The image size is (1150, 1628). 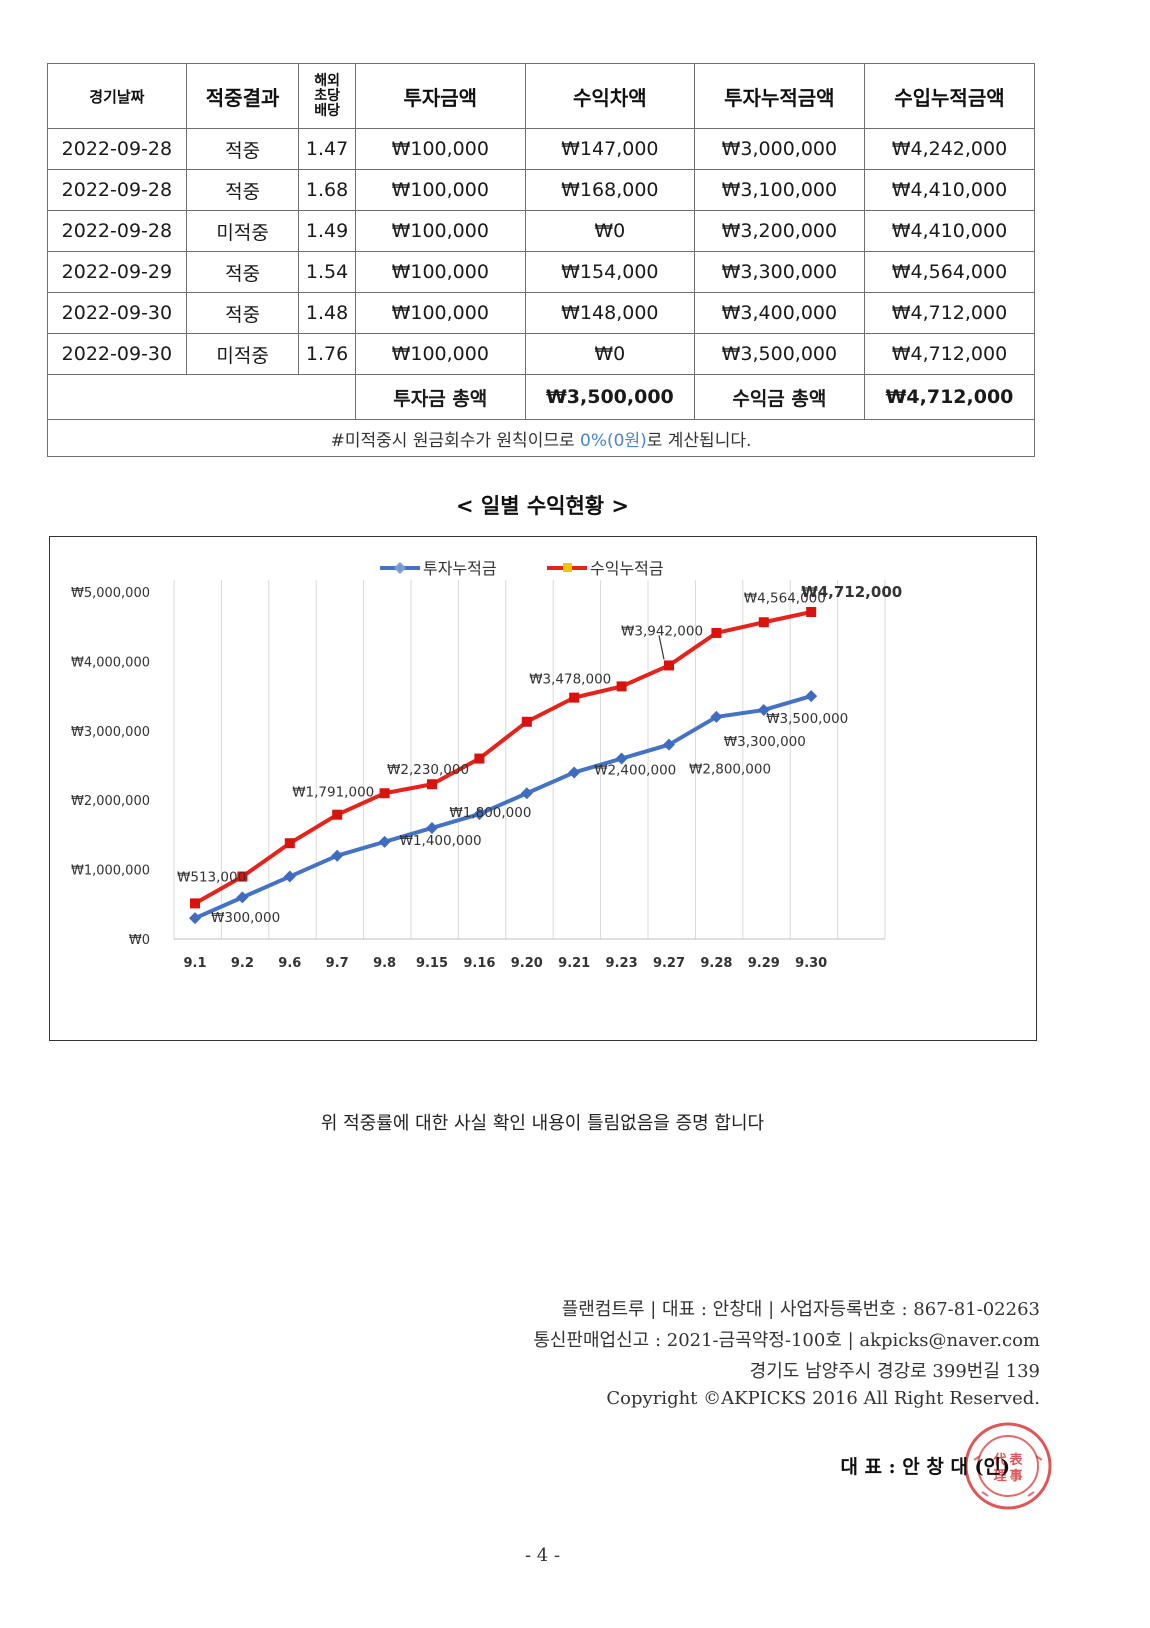 What do you see at coordinates (779, 149) in the screenshot?
I see `cell-cum-investment: ₩3,000,000` at bounding box center [779, 149].